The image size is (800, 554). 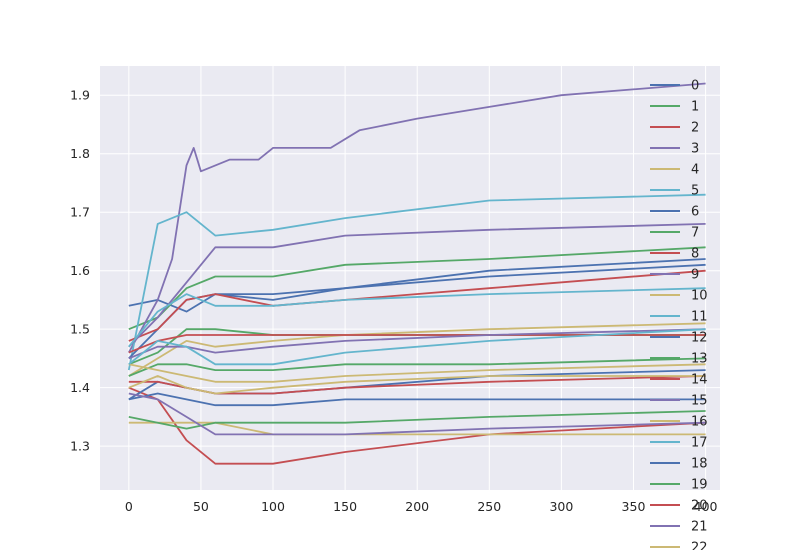 What do you see at coordinates (699, 506) in the screenshot?
I see `legend-label-20: 20` at bounding box center [699, 506].